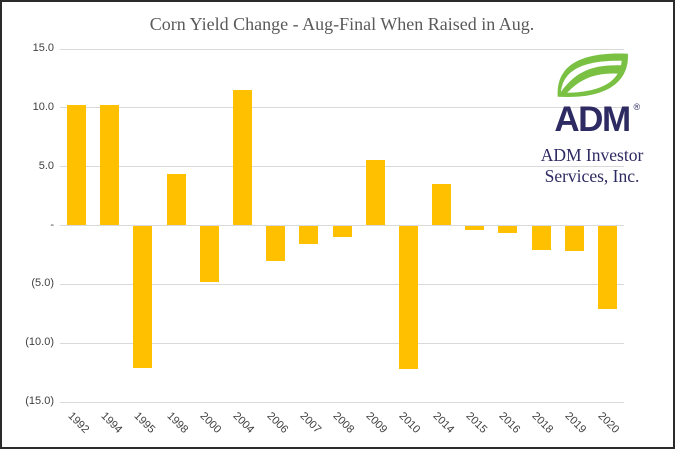  Describe the element at coordinates (177, 423) in the screenshot. I see `x-axis-tick-label: 1998` at that location.